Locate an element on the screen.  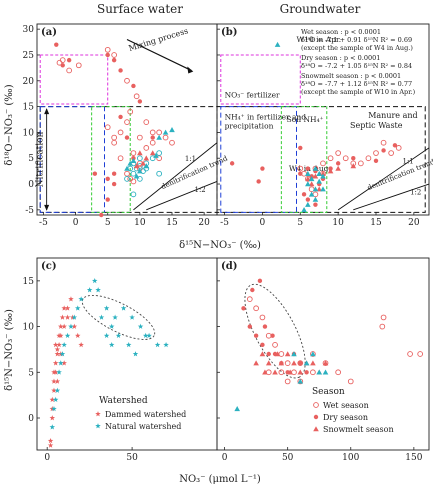
nh4-label: NH₄⁺ in fertilizer and precipitation is located at coordinates (266, 122).